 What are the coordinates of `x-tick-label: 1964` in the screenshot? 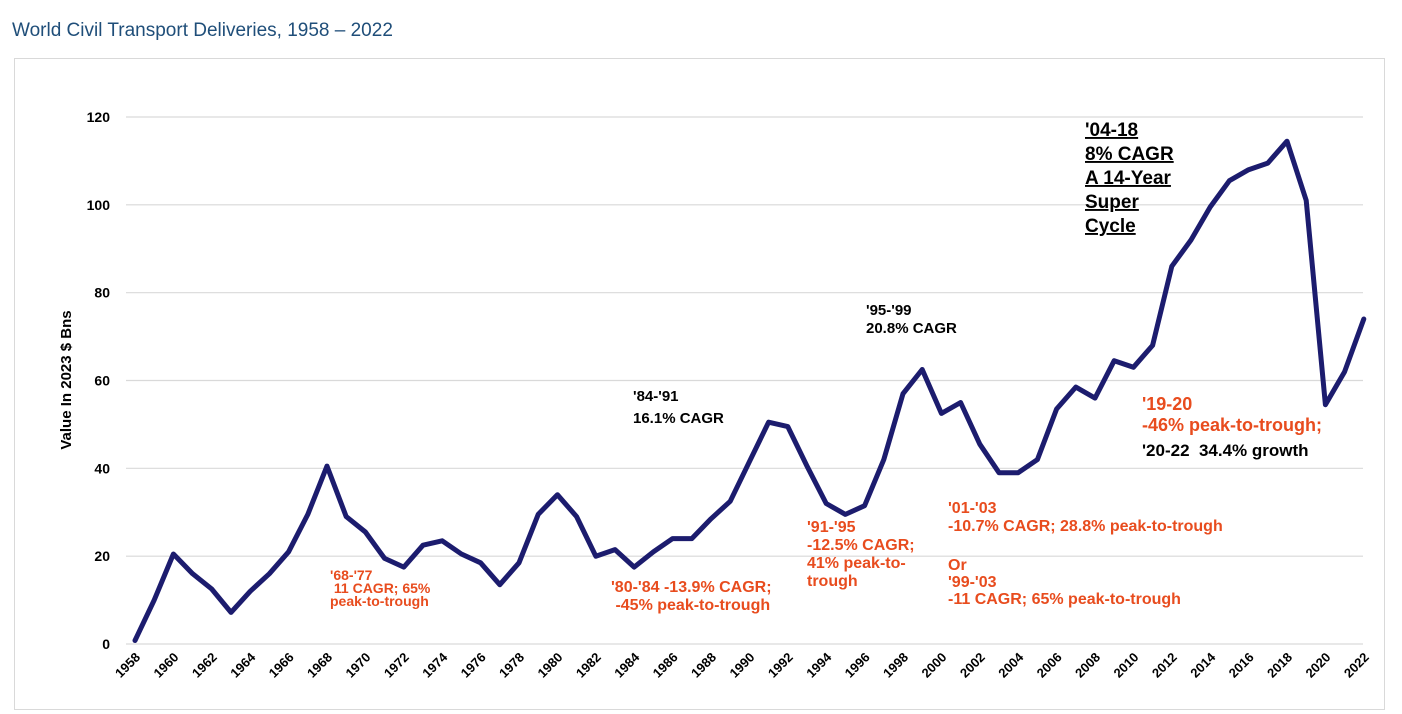 It's located at (243, 665).